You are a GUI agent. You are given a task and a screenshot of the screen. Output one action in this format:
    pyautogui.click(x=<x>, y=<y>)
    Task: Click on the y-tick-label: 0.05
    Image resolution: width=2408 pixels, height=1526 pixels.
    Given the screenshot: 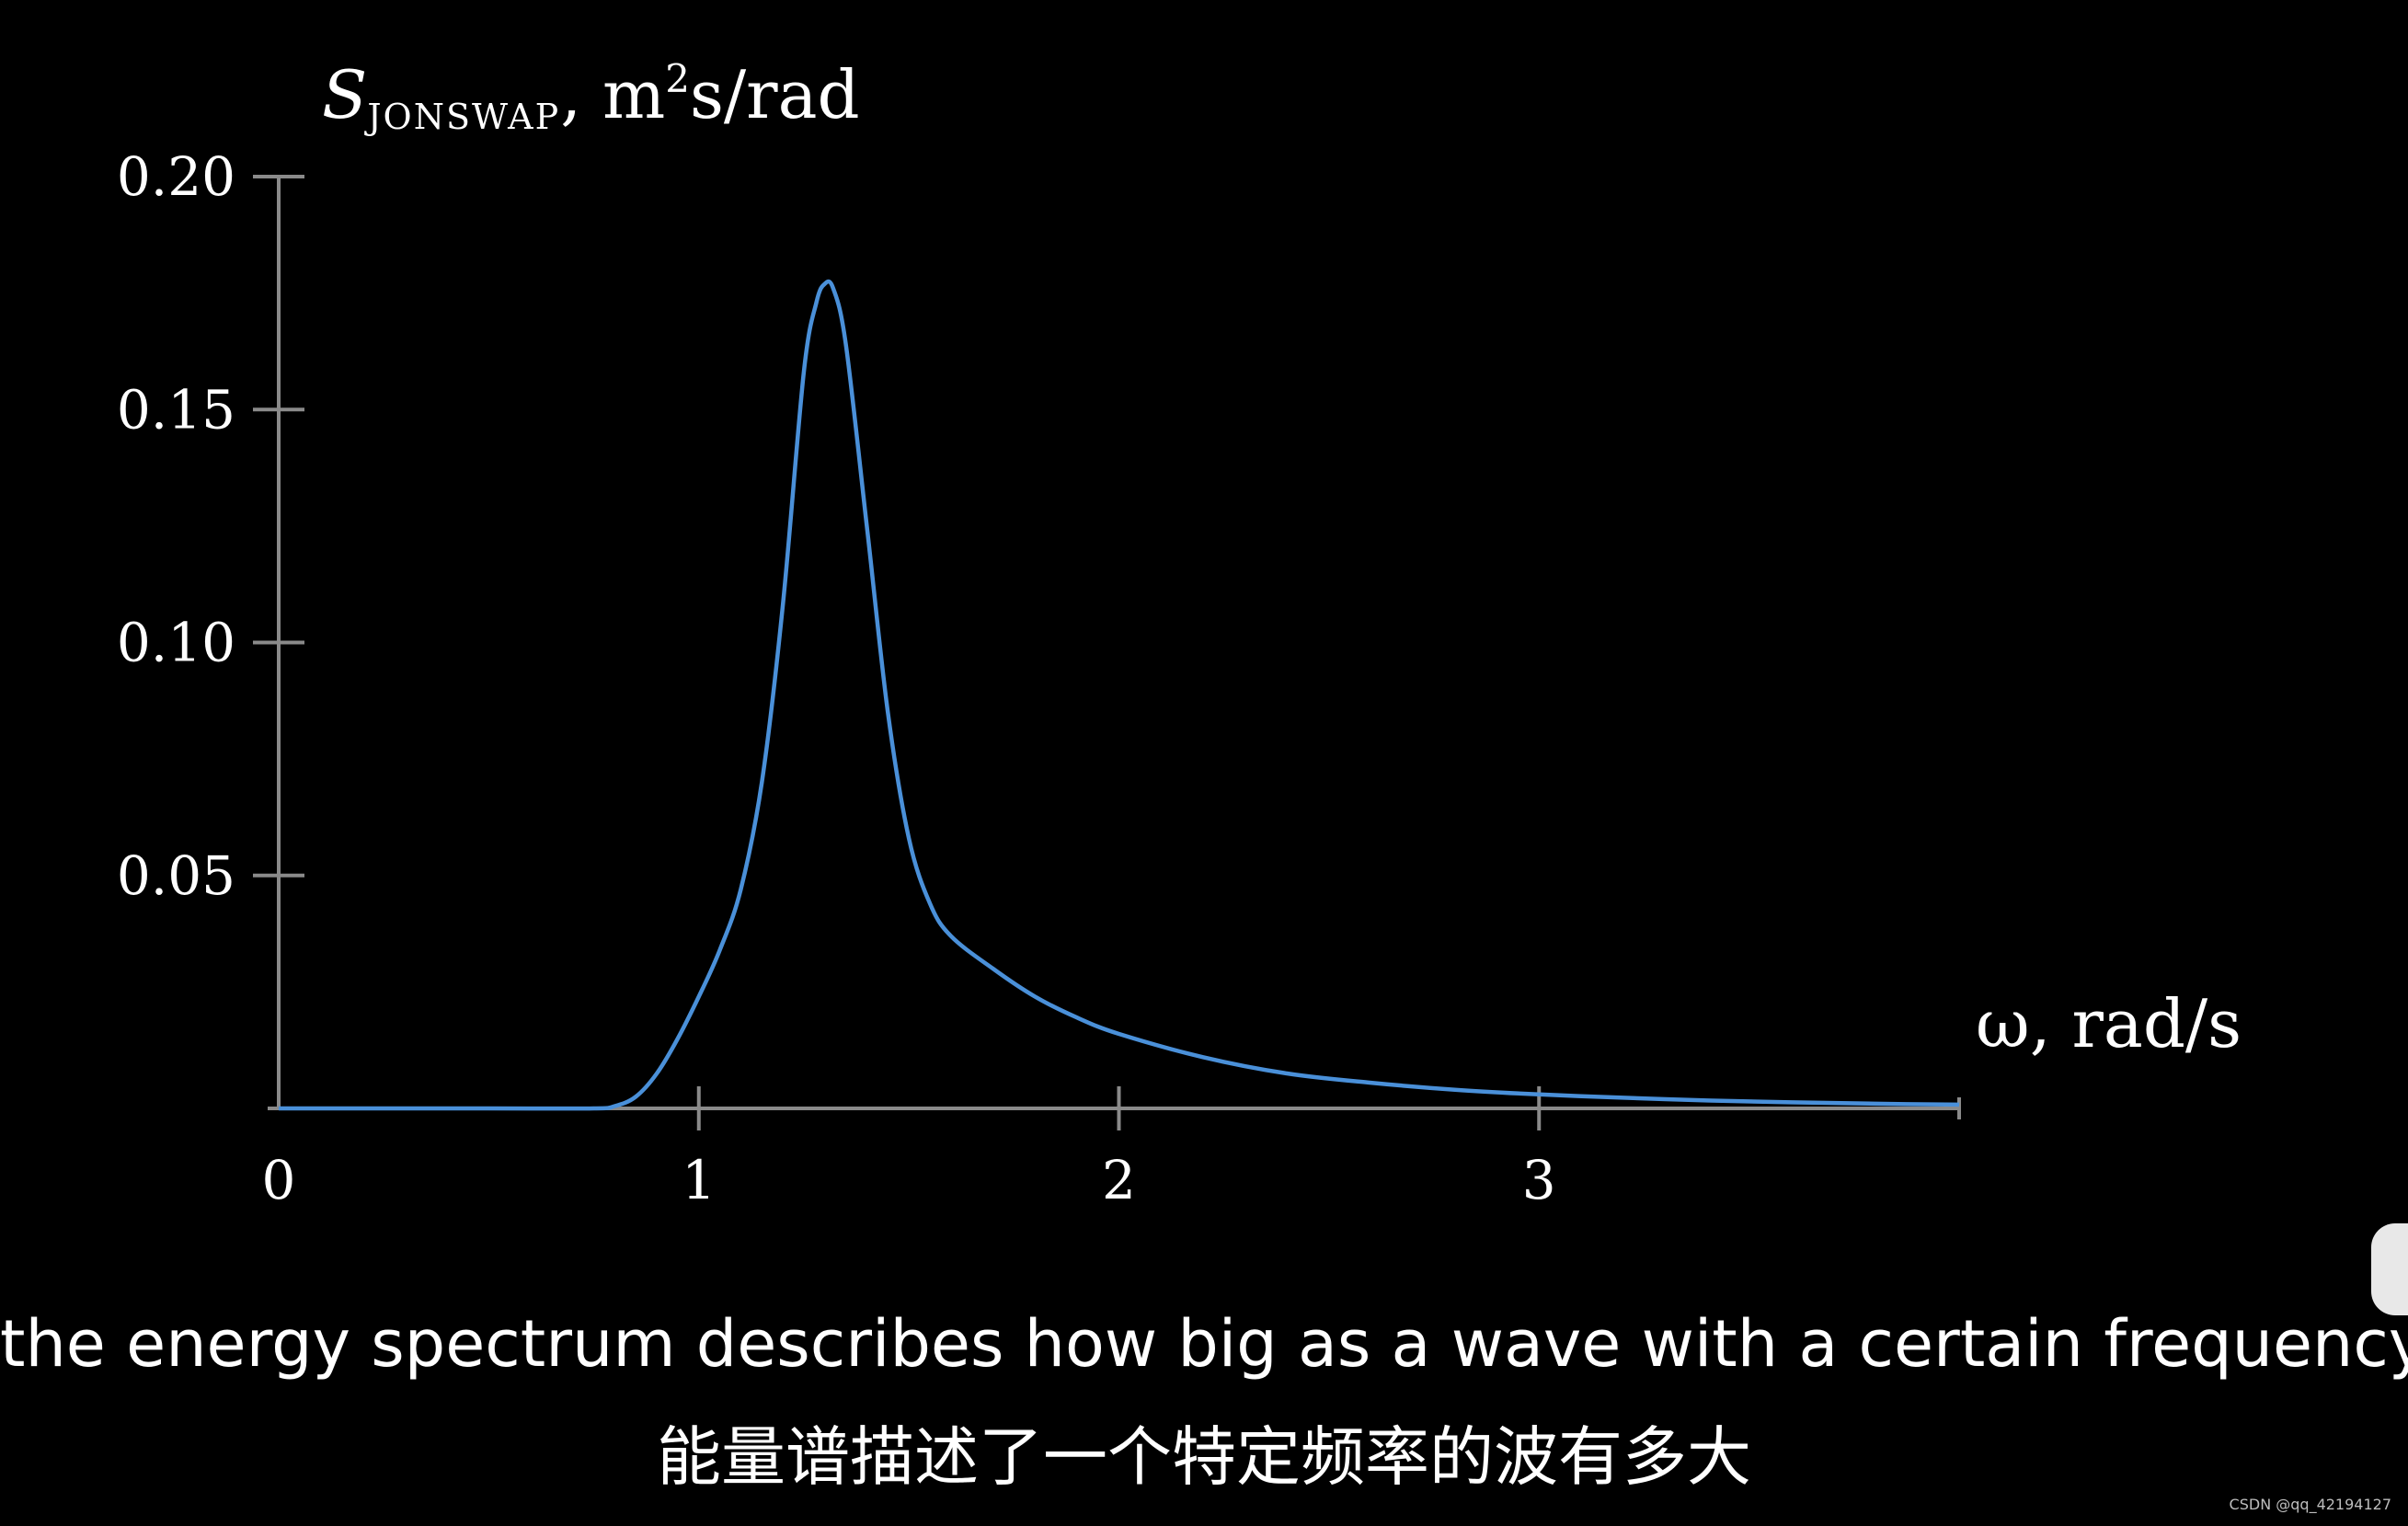 What is the action you would take?
    pyautogui.click(x=176, y=875)
    